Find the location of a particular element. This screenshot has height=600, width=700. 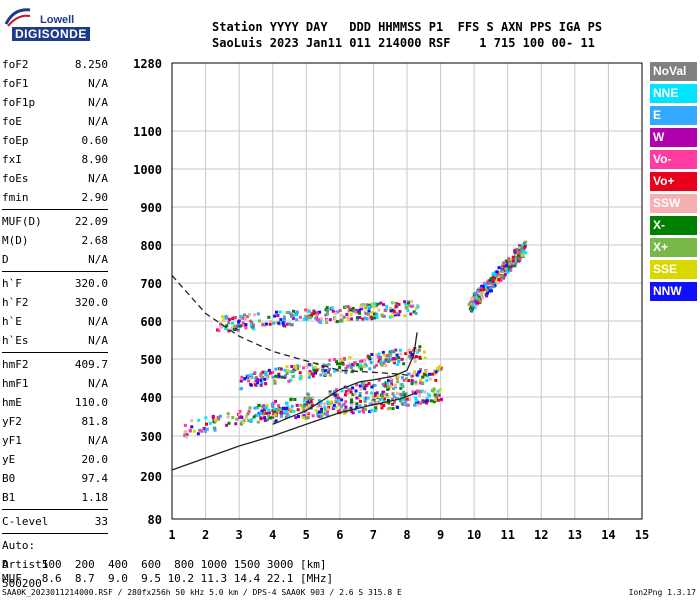

param-separator is located at coordinates (55, 209).